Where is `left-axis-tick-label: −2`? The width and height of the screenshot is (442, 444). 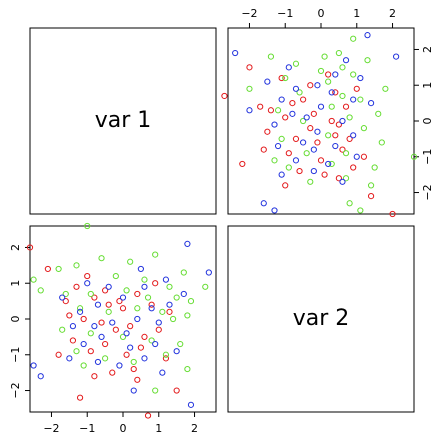 left-axis-tick-label: −2 is located at coordinates (15, 390).